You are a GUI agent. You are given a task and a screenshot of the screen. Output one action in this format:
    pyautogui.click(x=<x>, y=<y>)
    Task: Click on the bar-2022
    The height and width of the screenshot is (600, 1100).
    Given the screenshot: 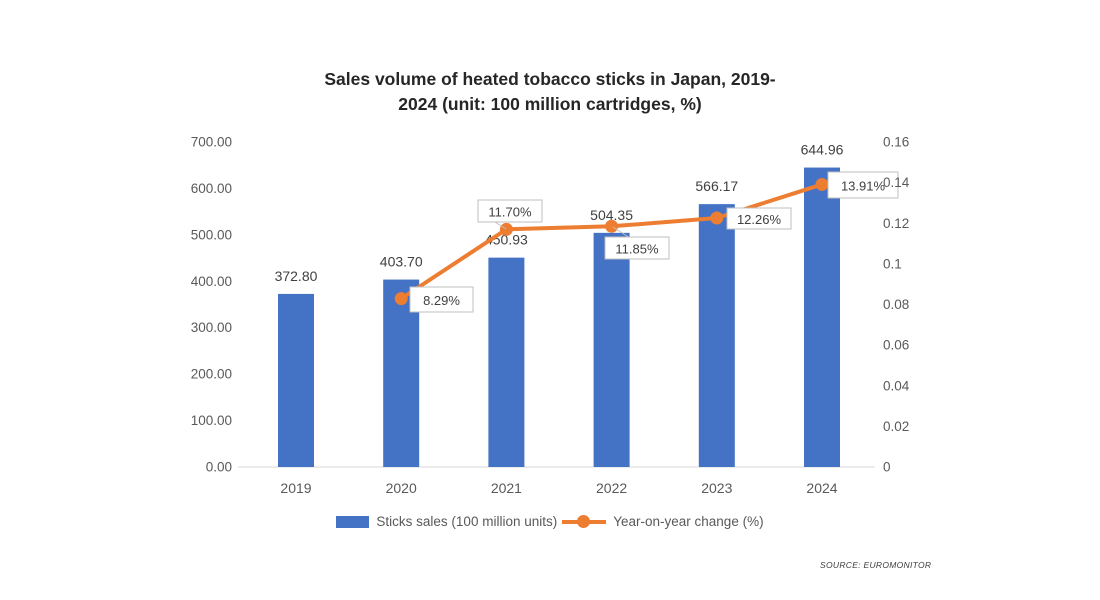 What is the action you would take?
    pyautogui.click(x=611, y=349)
    